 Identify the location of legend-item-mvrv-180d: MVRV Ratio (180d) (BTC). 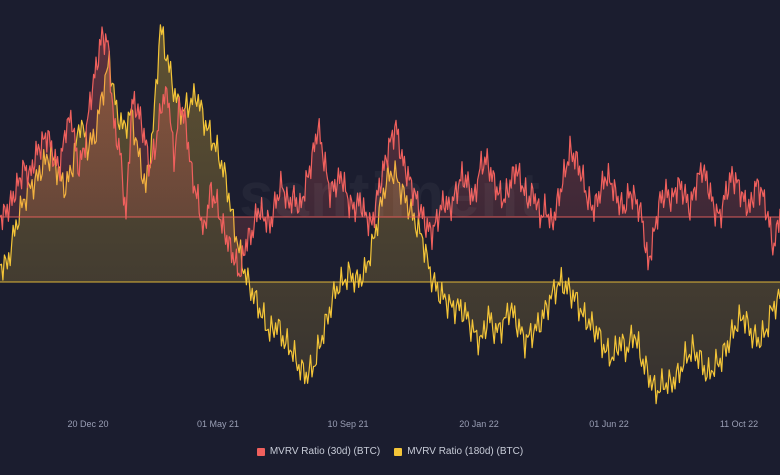
(458, 451).